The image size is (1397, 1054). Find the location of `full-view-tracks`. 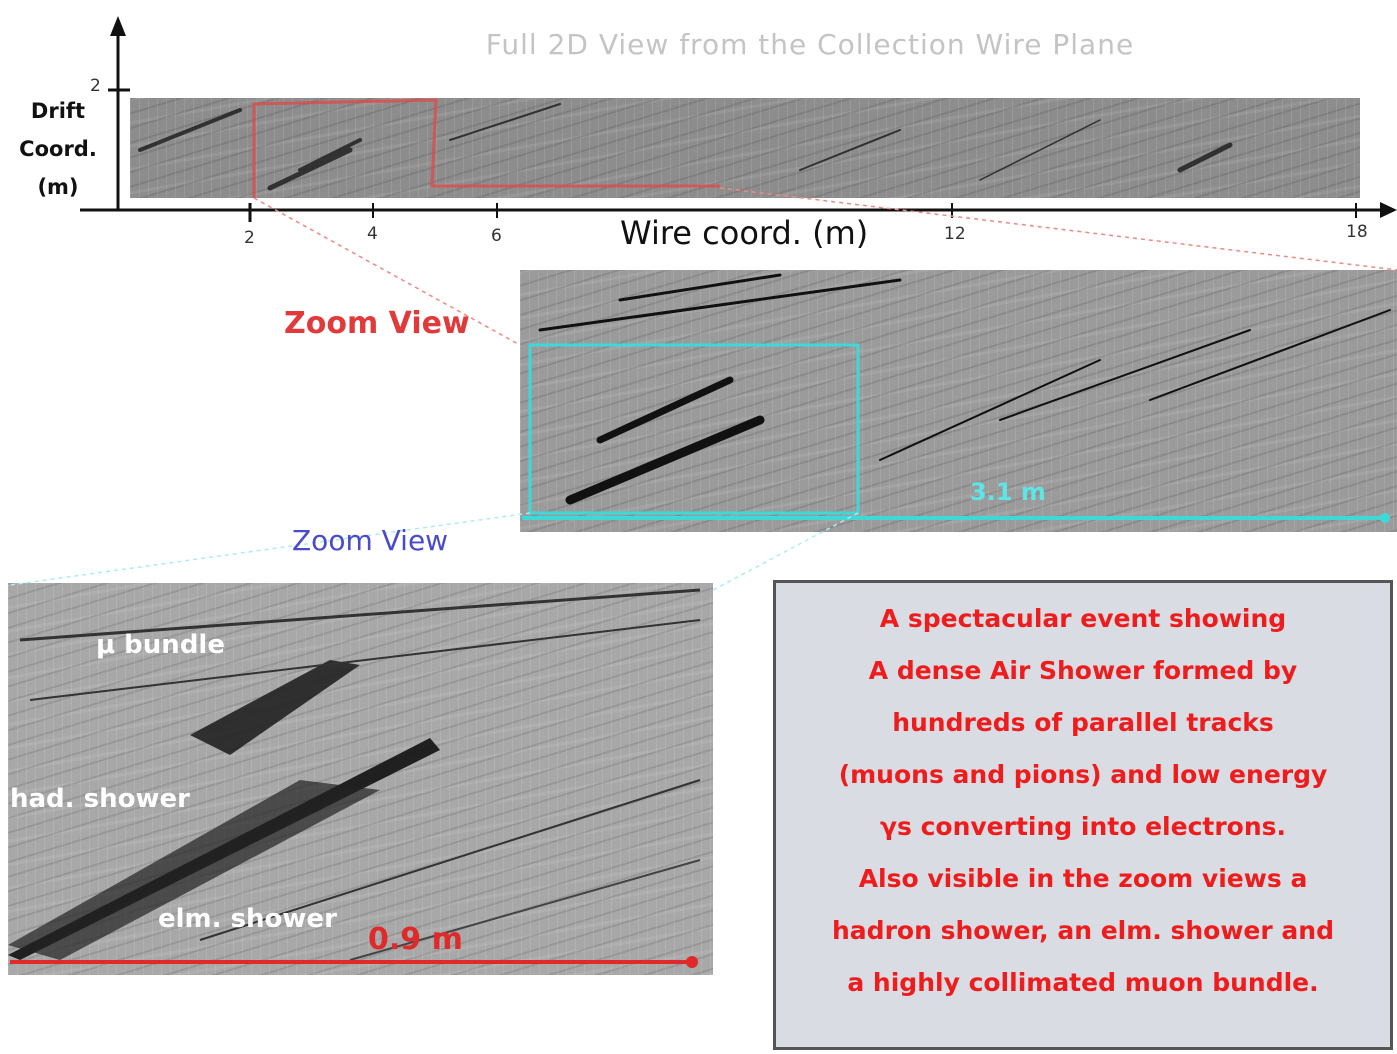

full-view-tracks is located at coordinates (685, 147).